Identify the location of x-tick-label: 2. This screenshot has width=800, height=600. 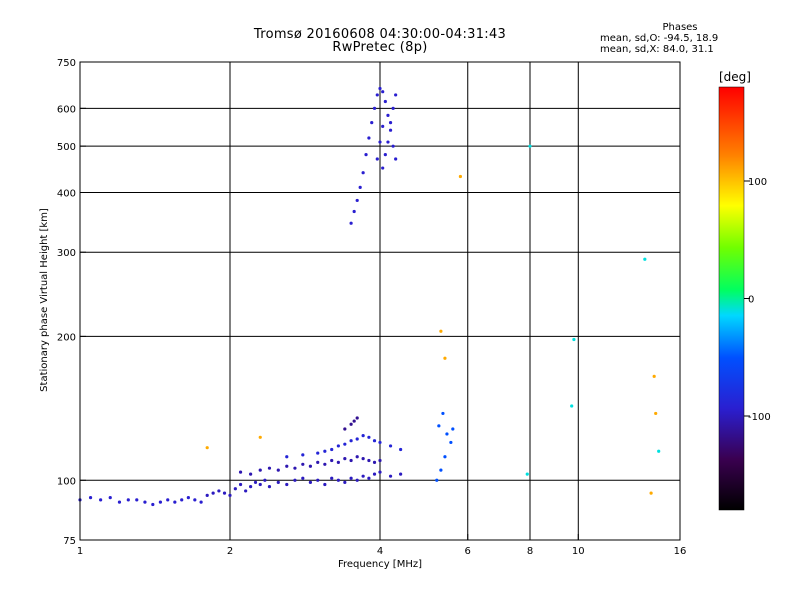
(230, 551).